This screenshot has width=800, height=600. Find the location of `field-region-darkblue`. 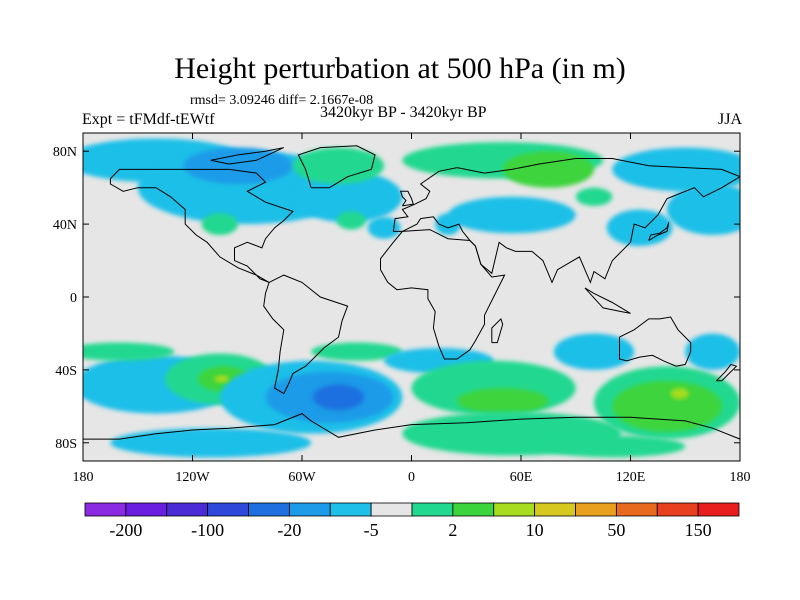

field-region-darkblue is located at coordinates (338, 397).